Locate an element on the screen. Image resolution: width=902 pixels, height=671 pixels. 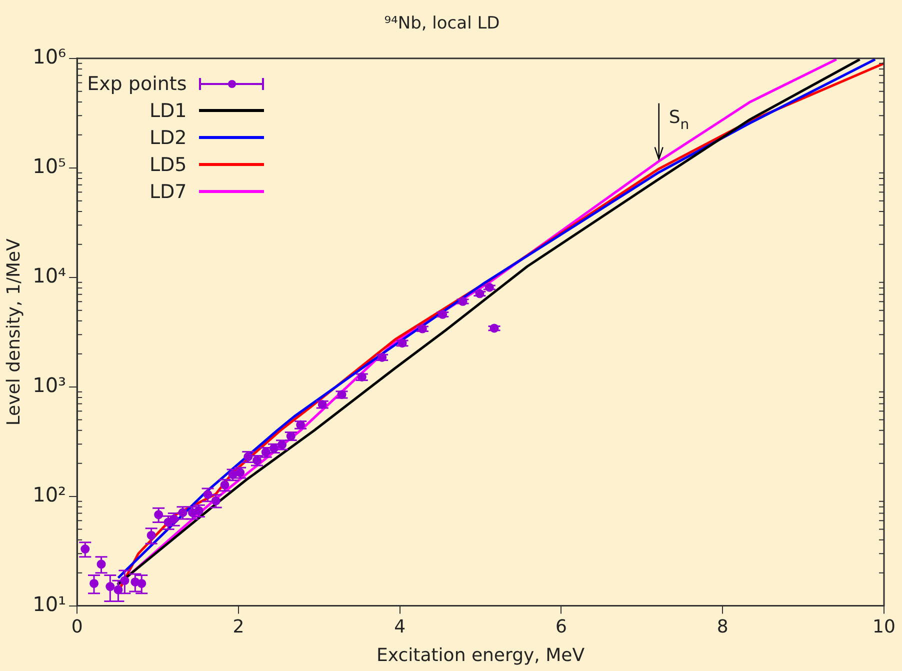
legend-label: Exp points is located at coordinates (137, 83).